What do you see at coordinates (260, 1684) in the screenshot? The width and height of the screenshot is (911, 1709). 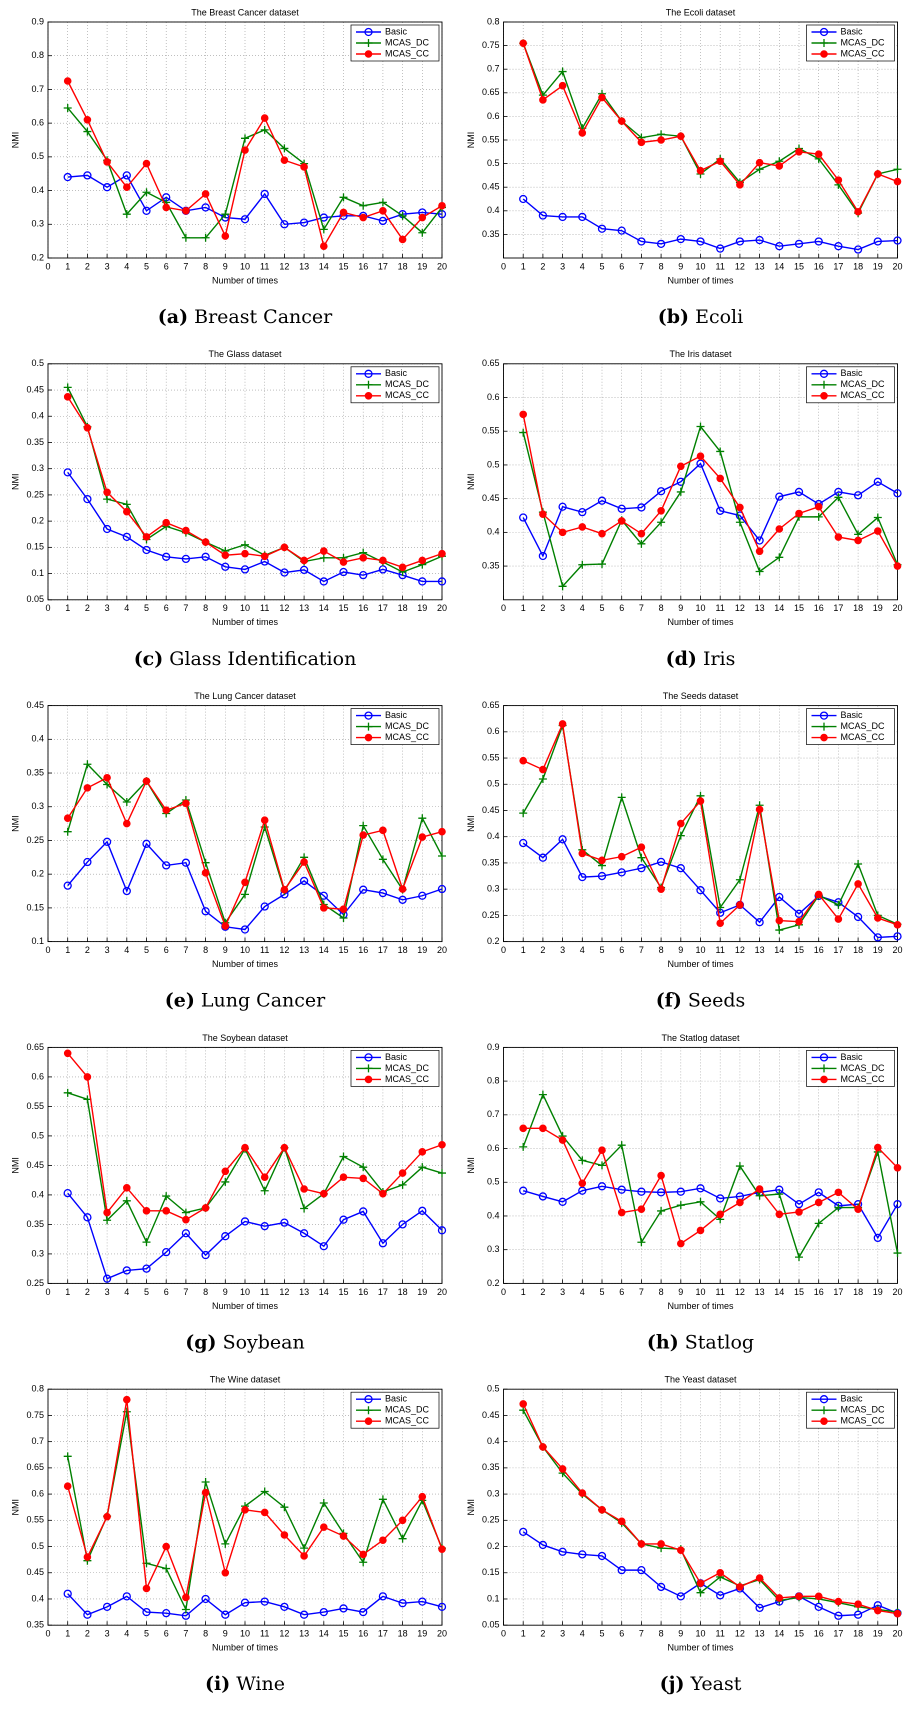 I see `caption-text: Wine` at bounding box center [260, 1684].